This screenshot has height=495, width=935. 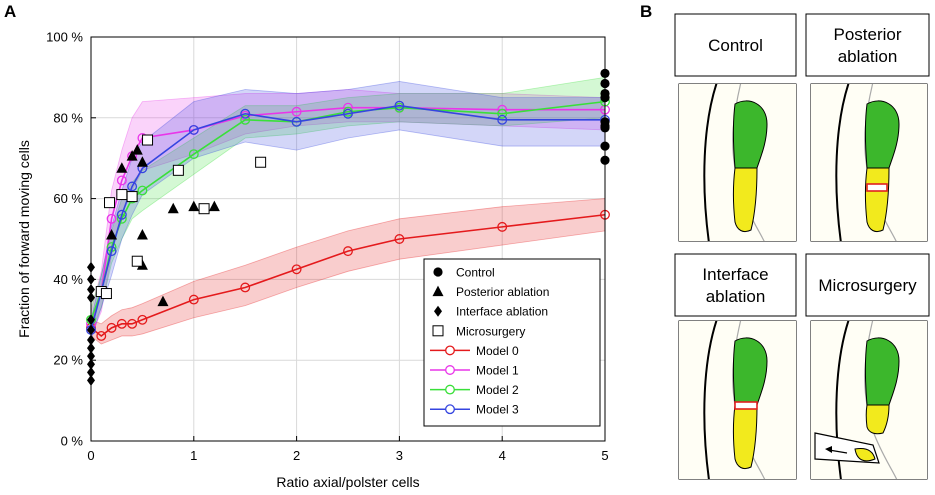 What do you see at coordinates (296, 455) in the screenshot?
I see `x-tick-label: 2` at bounding box center [296, 455].